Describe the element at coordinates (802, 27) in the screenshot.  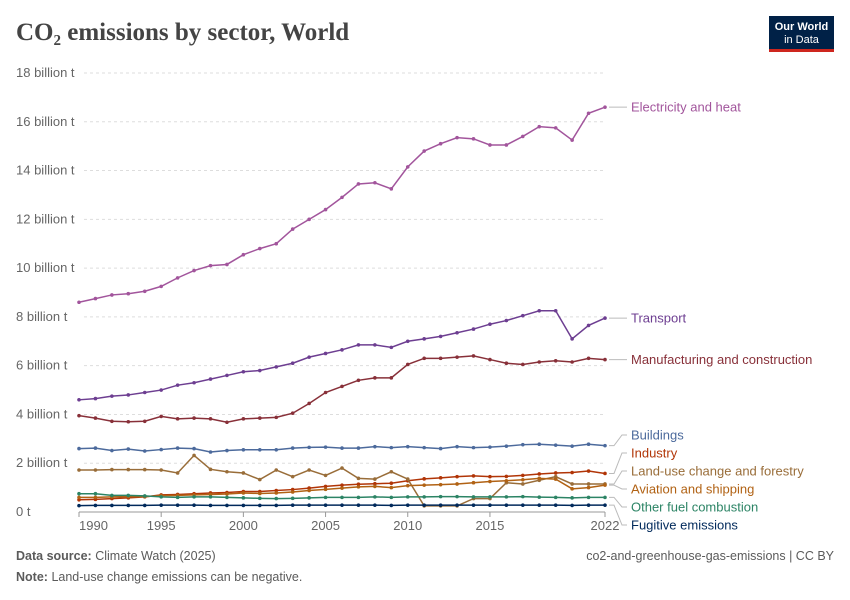
I see `logo-text: Our World` at that location.